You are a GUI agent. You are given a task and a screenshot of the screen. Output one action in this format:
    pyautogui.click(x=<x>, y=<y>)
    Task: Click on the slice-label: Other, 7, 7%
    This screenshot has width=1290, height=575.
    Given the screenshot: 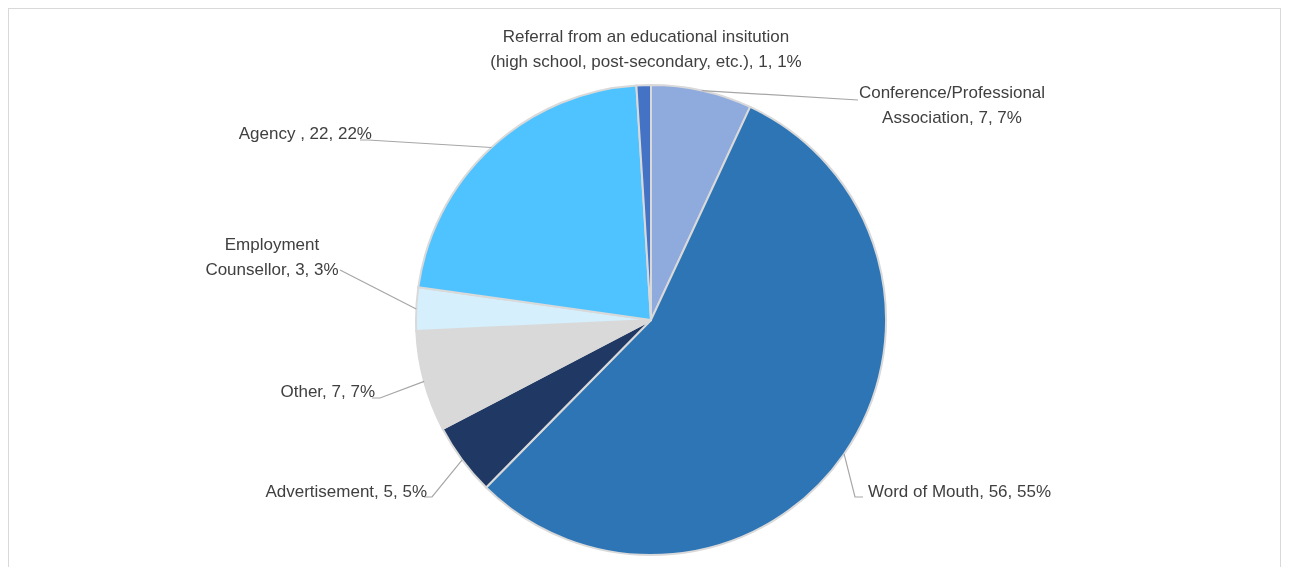 What is the action you would take?
    pyautogui.click(x=327, y=391)
    